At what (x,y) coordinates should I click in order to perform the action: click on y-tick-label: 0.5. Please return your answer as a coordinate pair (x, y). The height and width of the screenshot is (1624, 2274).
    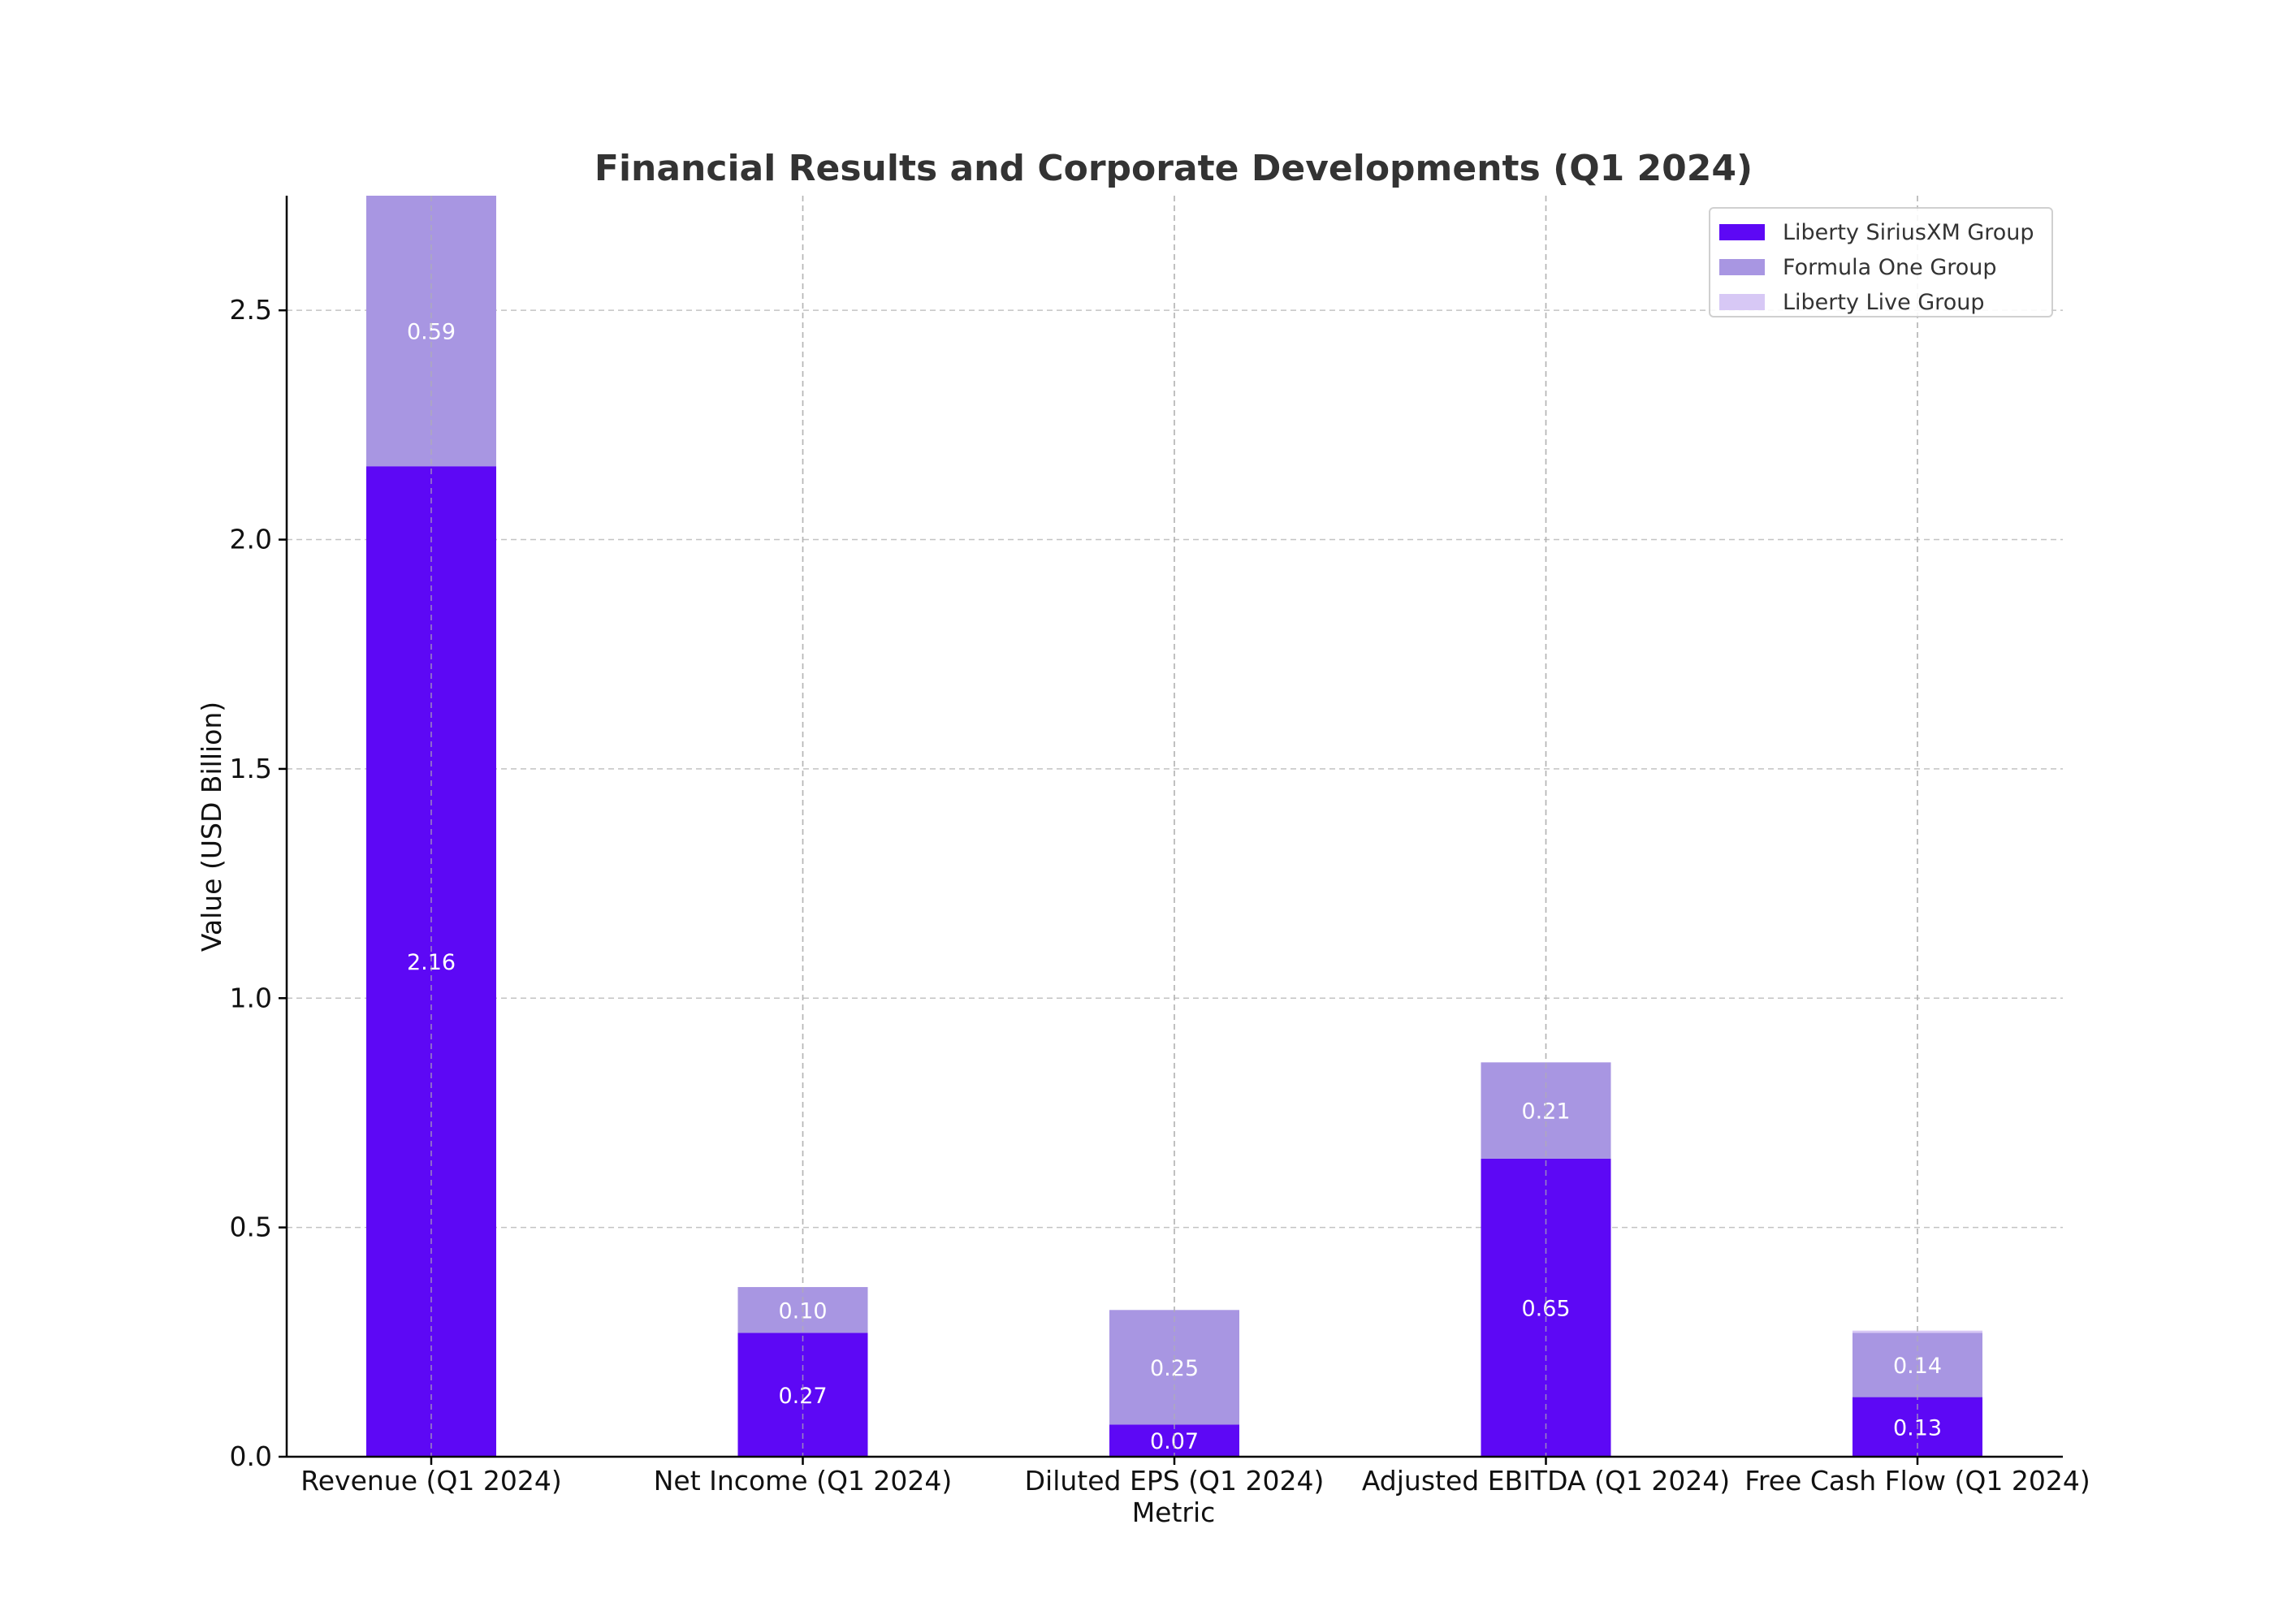
    Looking at the image, I should click on (251, 1227).